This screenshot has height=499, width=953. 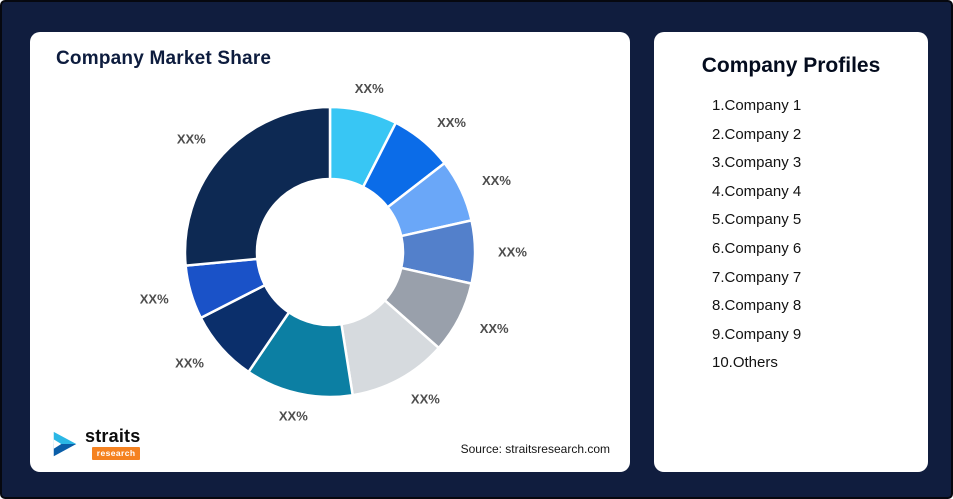 I want to click on logo-text-block: straits research, so click(x=113, y=443).